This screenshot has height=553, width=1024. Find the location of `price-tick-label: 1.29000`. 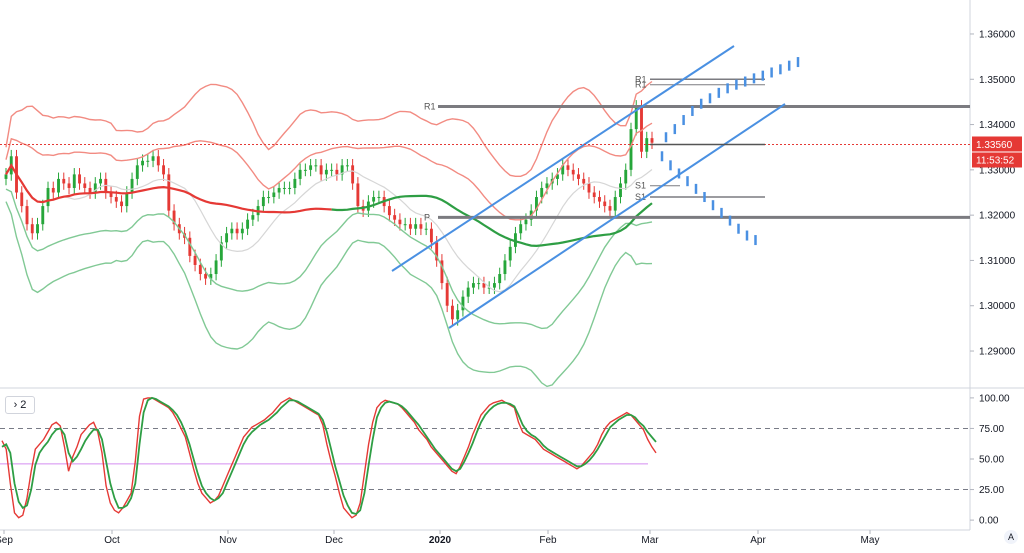

price-tick-label: 1.29000 is located at coordinates (997, 352).